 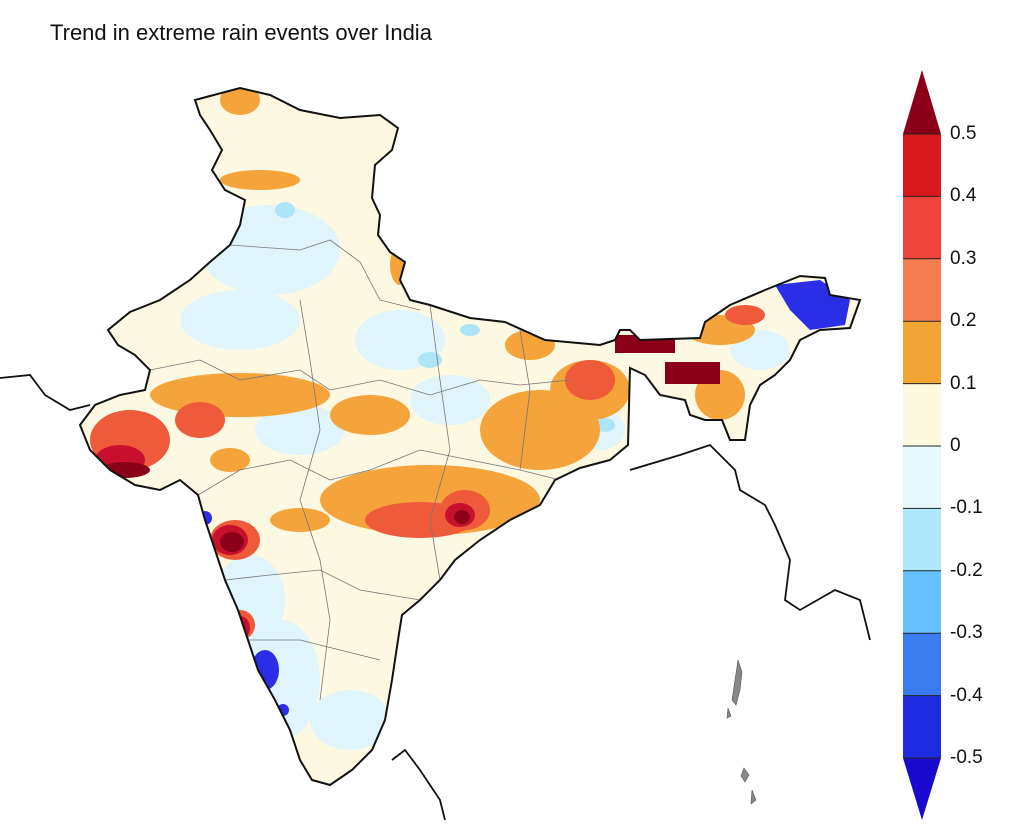 I want to click on colorbar-tick-label: 0.1, so click(x=963, y=383).